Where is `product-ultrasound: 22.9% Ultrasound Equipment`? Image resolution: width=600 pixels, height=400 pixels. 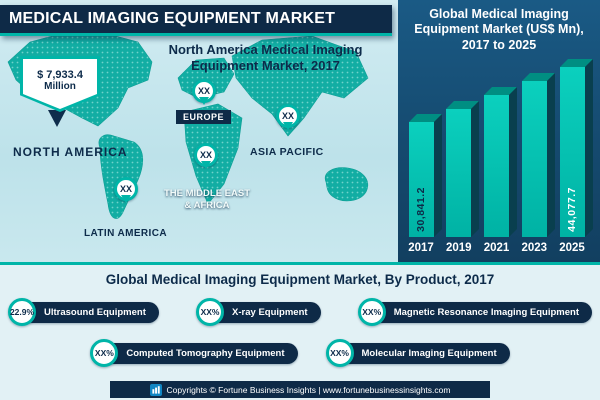
product-ultrasound: 22.9% Ultrasound Equipment is located at coordinates (83, 312).